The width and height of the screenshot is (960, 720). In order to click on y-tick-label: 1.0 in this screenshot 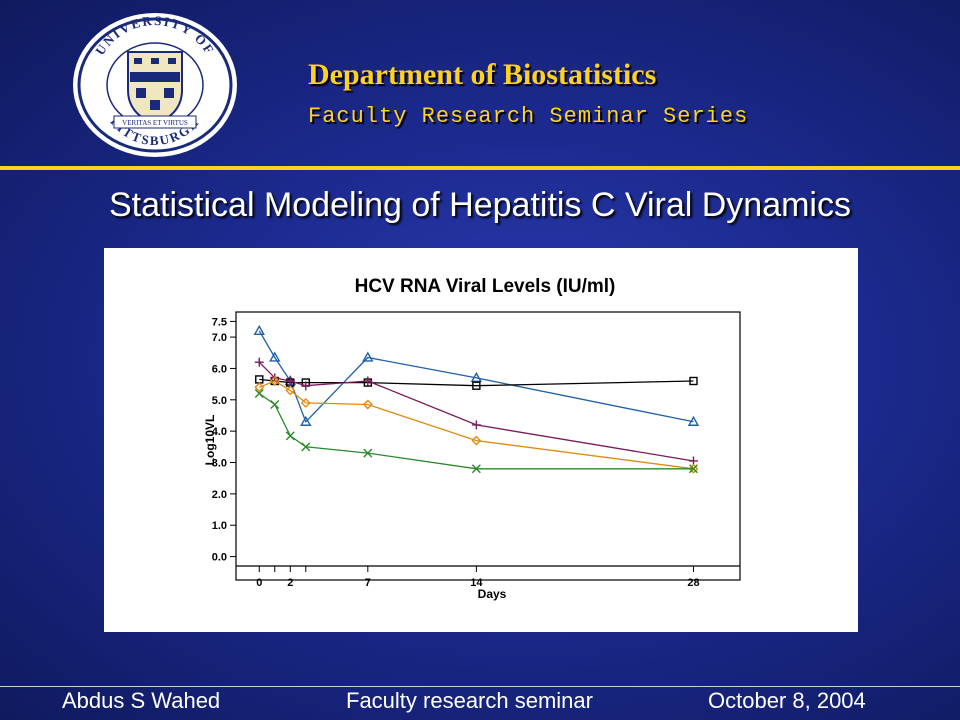, I will do `click(219, 526)`.